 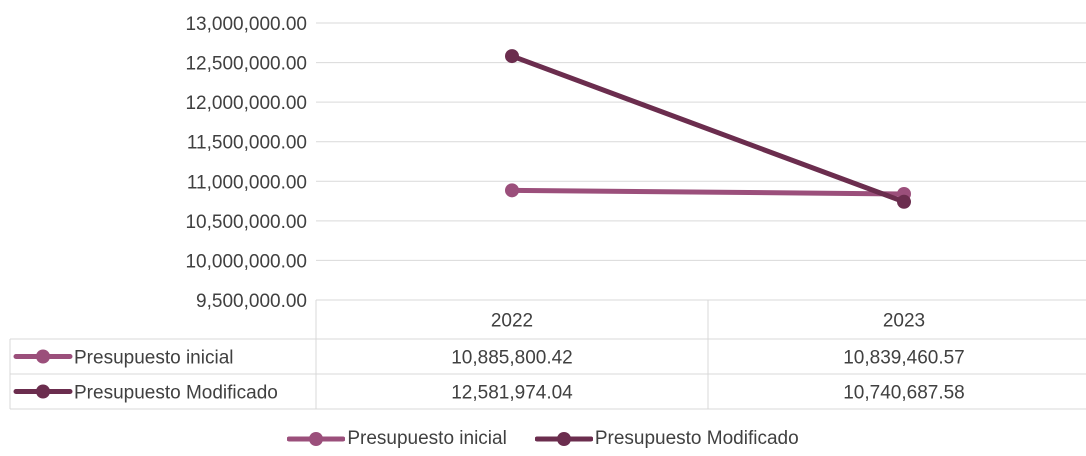 What do you see at coordinates (904, 358) in the screenshot?
I see `table-value-cell: 10,839,460.57` at bounding box center [904, 358].